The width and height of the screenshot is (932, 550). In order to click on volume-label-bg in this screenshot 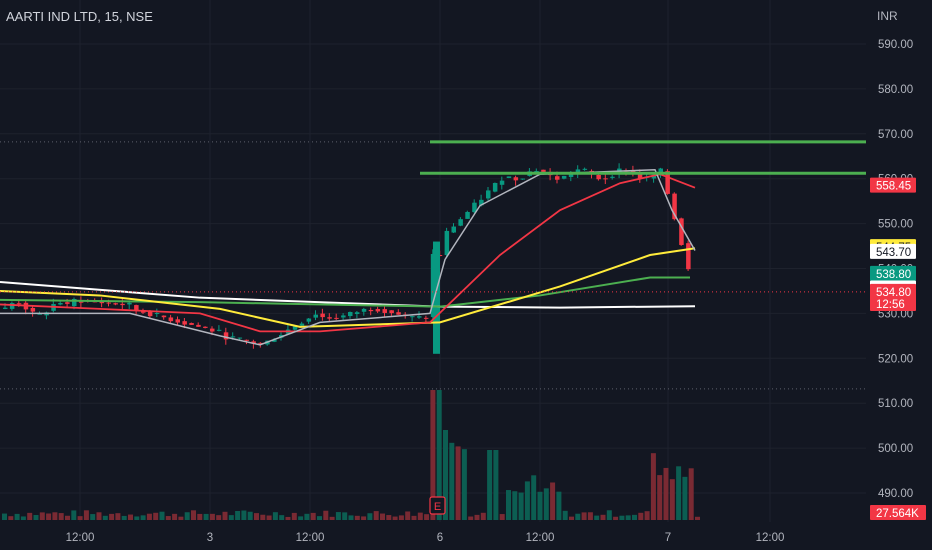, I will do `click(898, 512)`.